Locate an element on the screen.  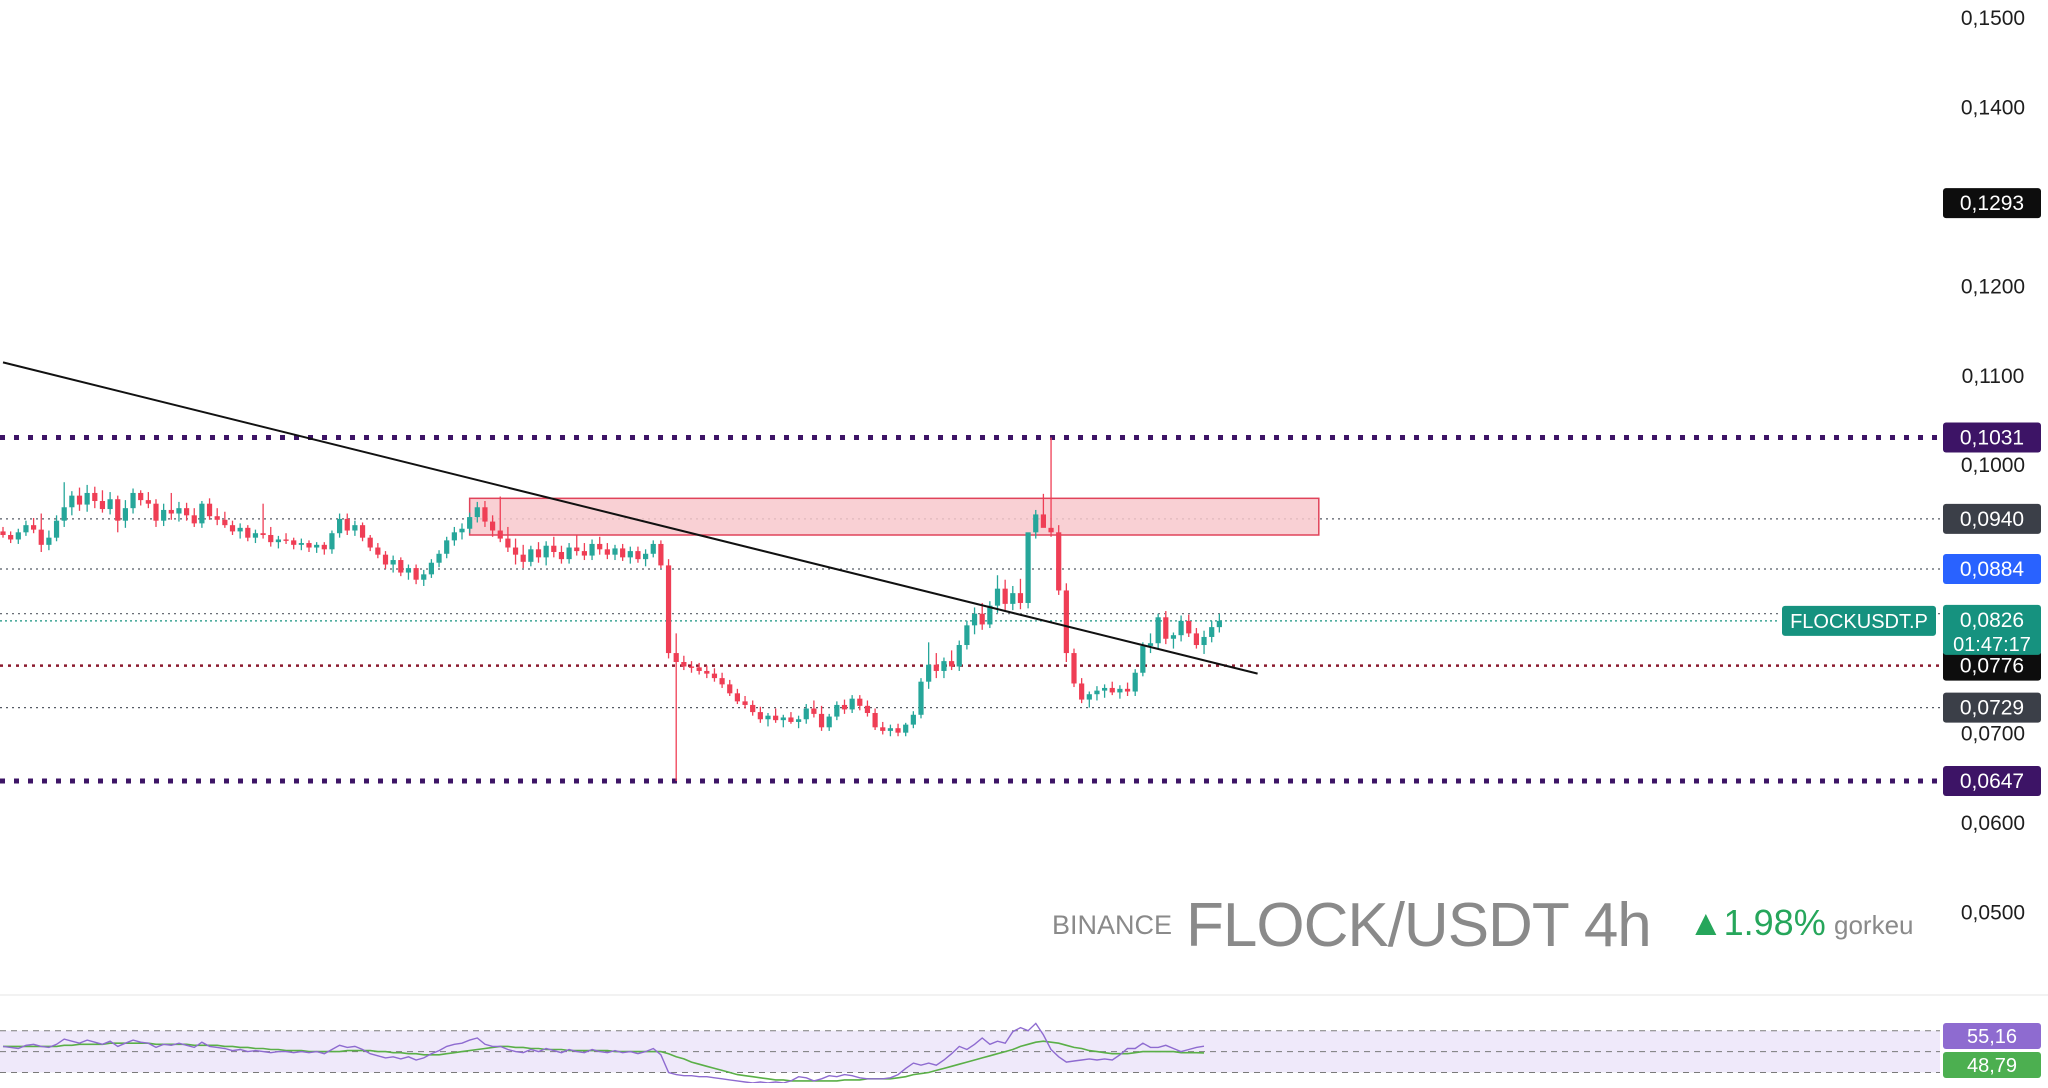
watermark-pair-timeframe: FLOCK/USDT 4h is located at coordinates (1419, 925).